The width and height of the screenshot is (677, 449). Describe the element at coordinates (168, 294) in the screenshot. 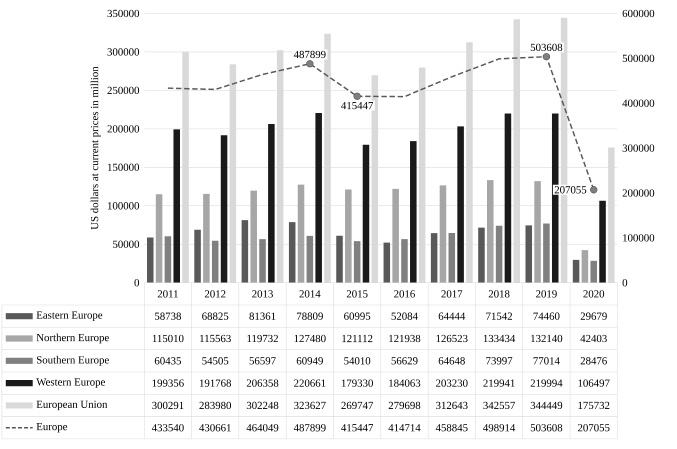

I see `x-tick-label: 2011` at that location.